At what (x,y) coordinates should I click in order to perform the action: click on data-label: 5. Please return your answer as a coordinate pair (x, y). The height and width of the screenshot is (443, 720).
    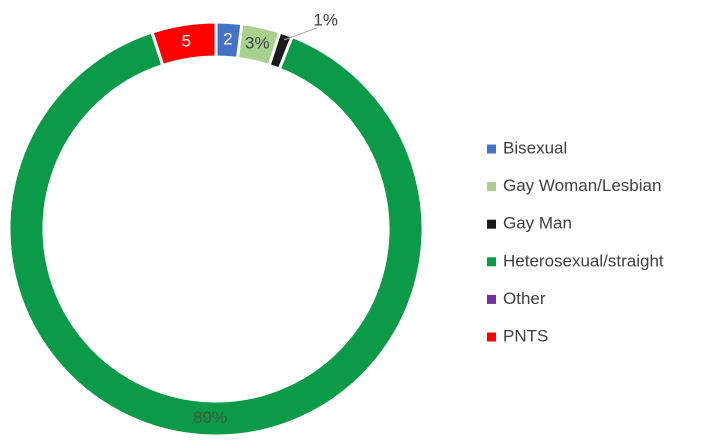
    Looking at the image, I should click on (186, 40).